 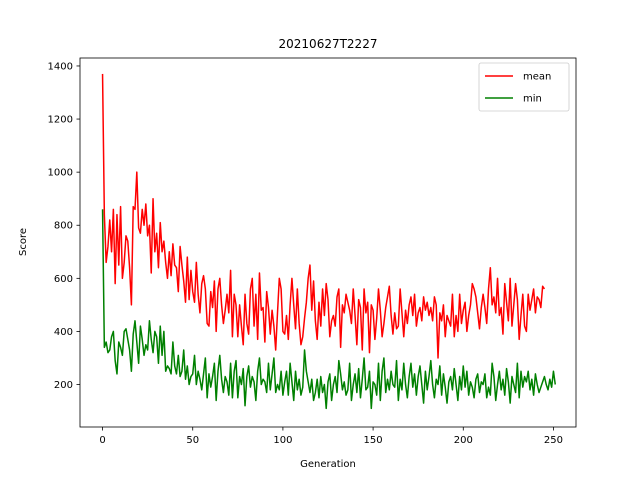 What do you see at coordinates (23, 242) in the screenshot?
I see `y-axis-label: Score` at bounding box center [23, 242].